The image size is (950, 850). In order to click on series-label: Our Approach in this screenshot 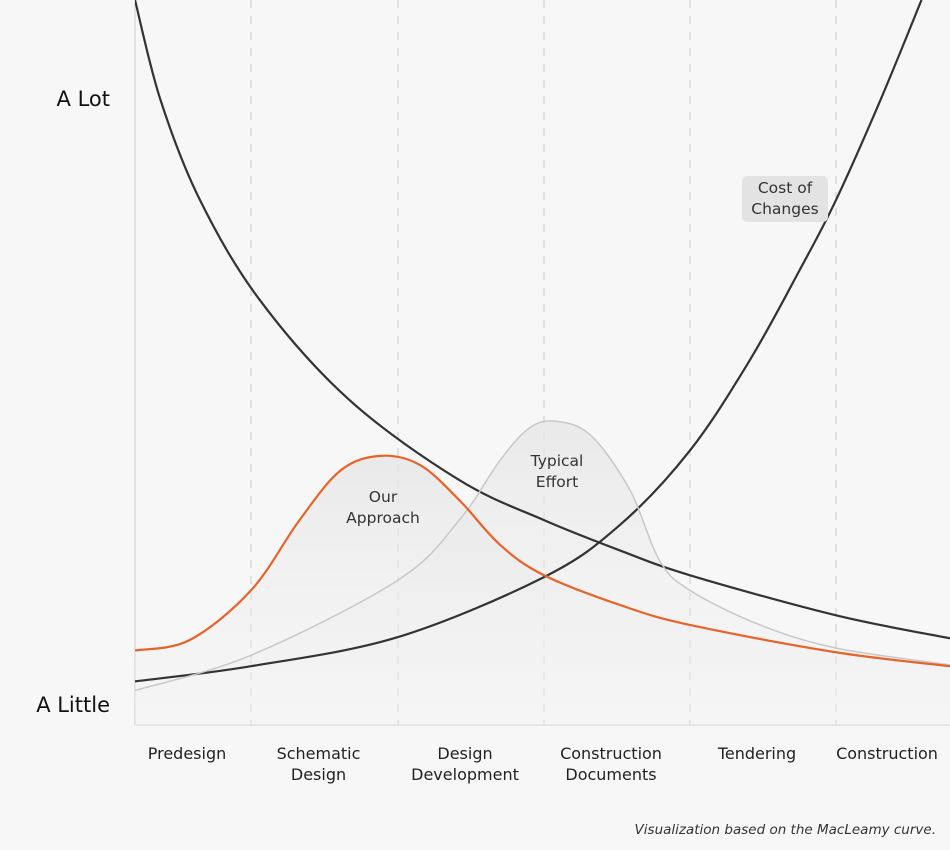, I will do `click(383, 507)`.